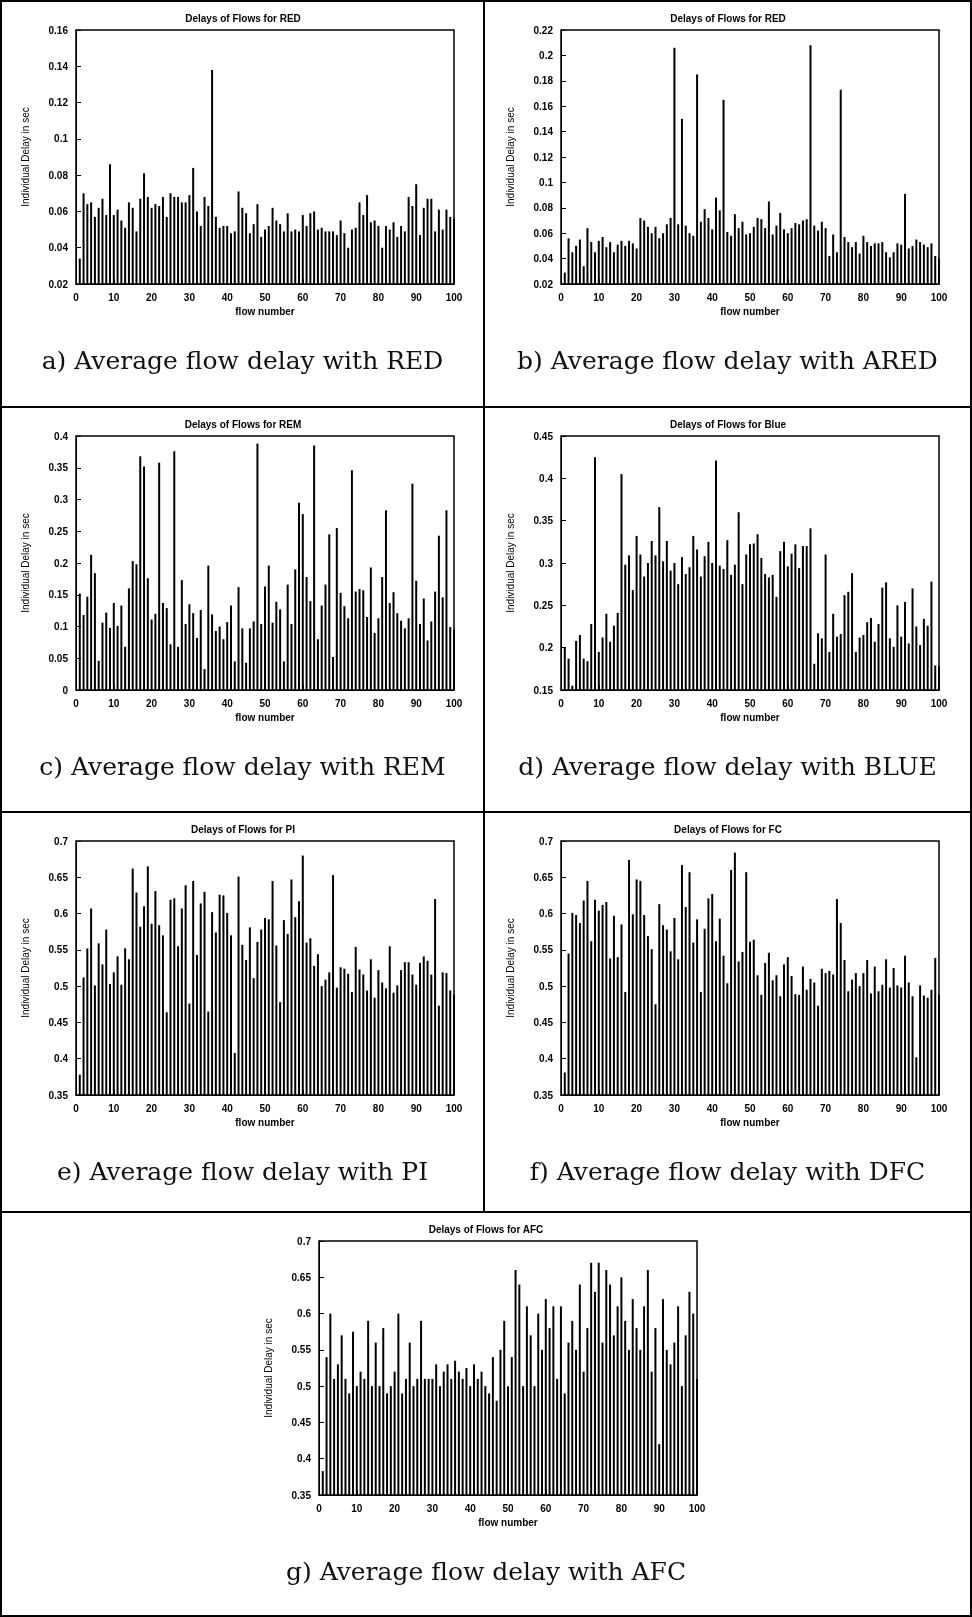 The width and height of the screenshot is (972, 1617). What do you see at coordinates (486, 1571) in the screenshot?
I see `text: g) Average flow delay with AFC` at bounding box center [486, 1571].